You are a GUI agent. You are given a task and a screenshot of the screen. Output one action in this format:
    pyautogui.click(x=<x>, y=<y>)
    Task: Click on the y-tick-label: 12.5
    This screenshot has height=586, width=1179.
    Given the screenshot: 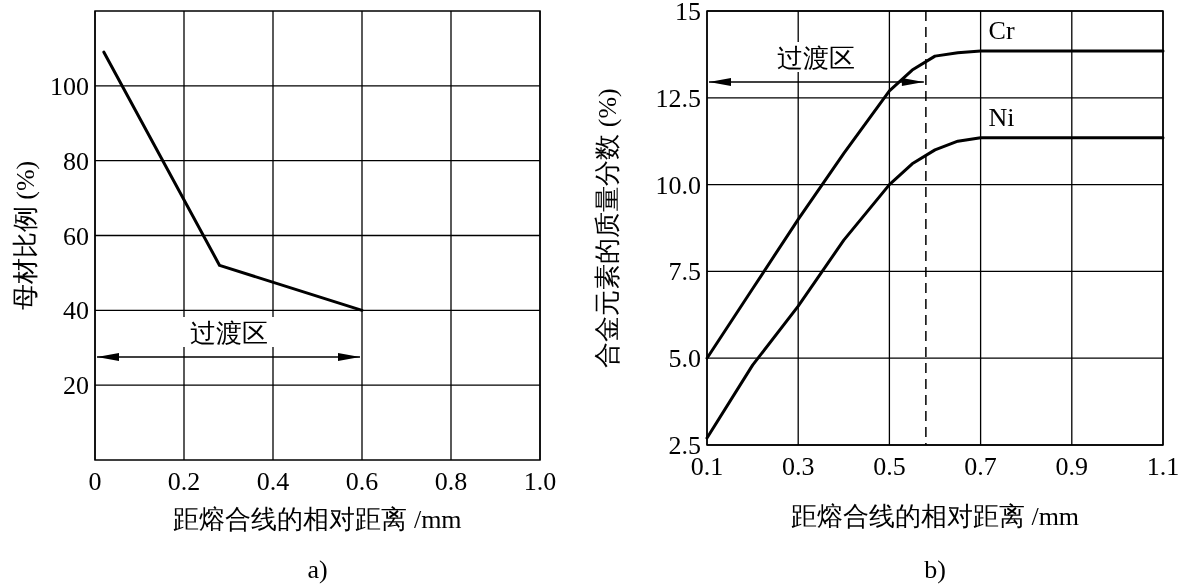 What is the action you would take?
    pyautogui.click(x=678, y=98)
    